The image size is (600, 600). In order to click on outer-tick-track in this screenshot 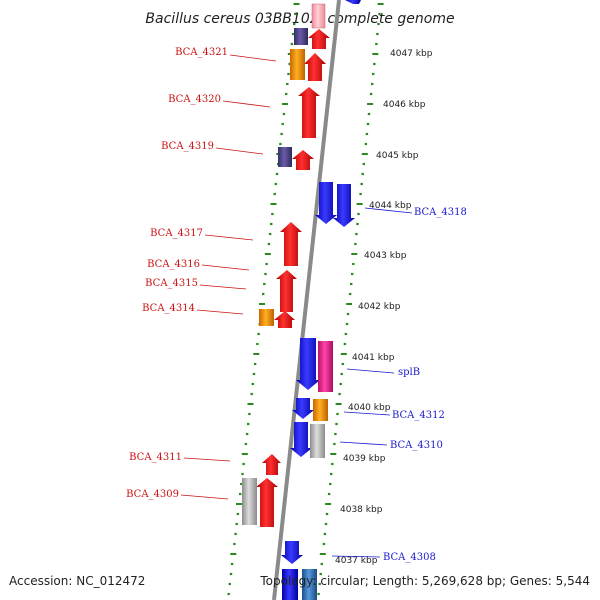, I will do `click(350, 299)`.